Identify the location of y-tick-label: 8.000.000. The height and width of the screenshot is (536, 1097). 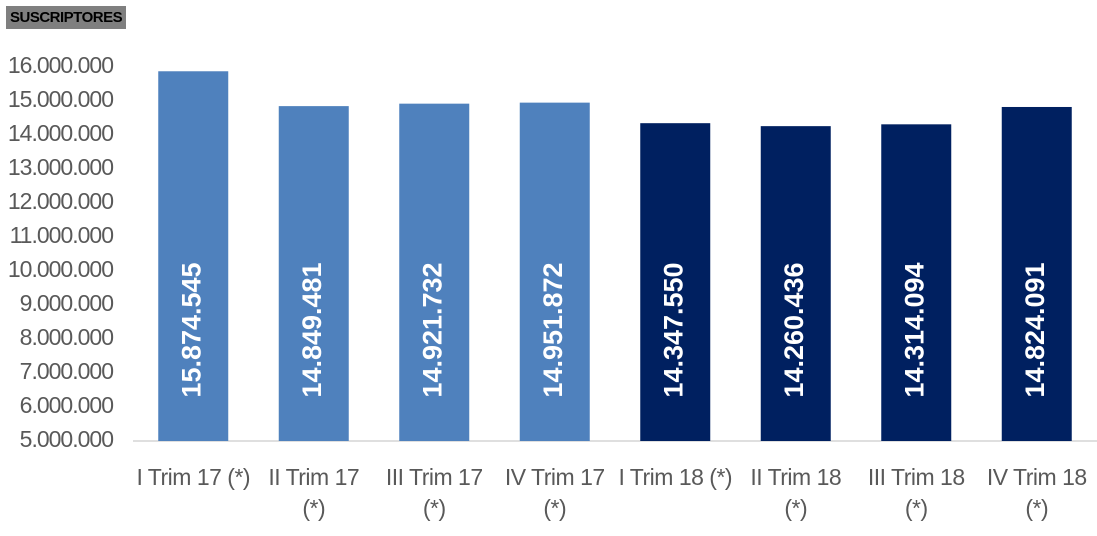
(67, 337).